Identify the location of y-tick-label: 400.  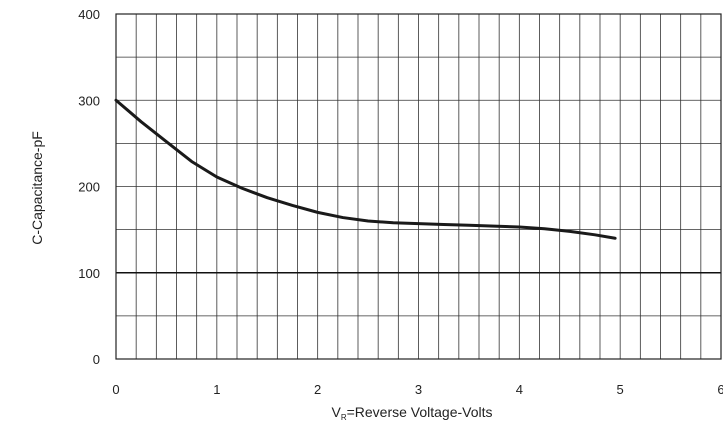
(89, 14).